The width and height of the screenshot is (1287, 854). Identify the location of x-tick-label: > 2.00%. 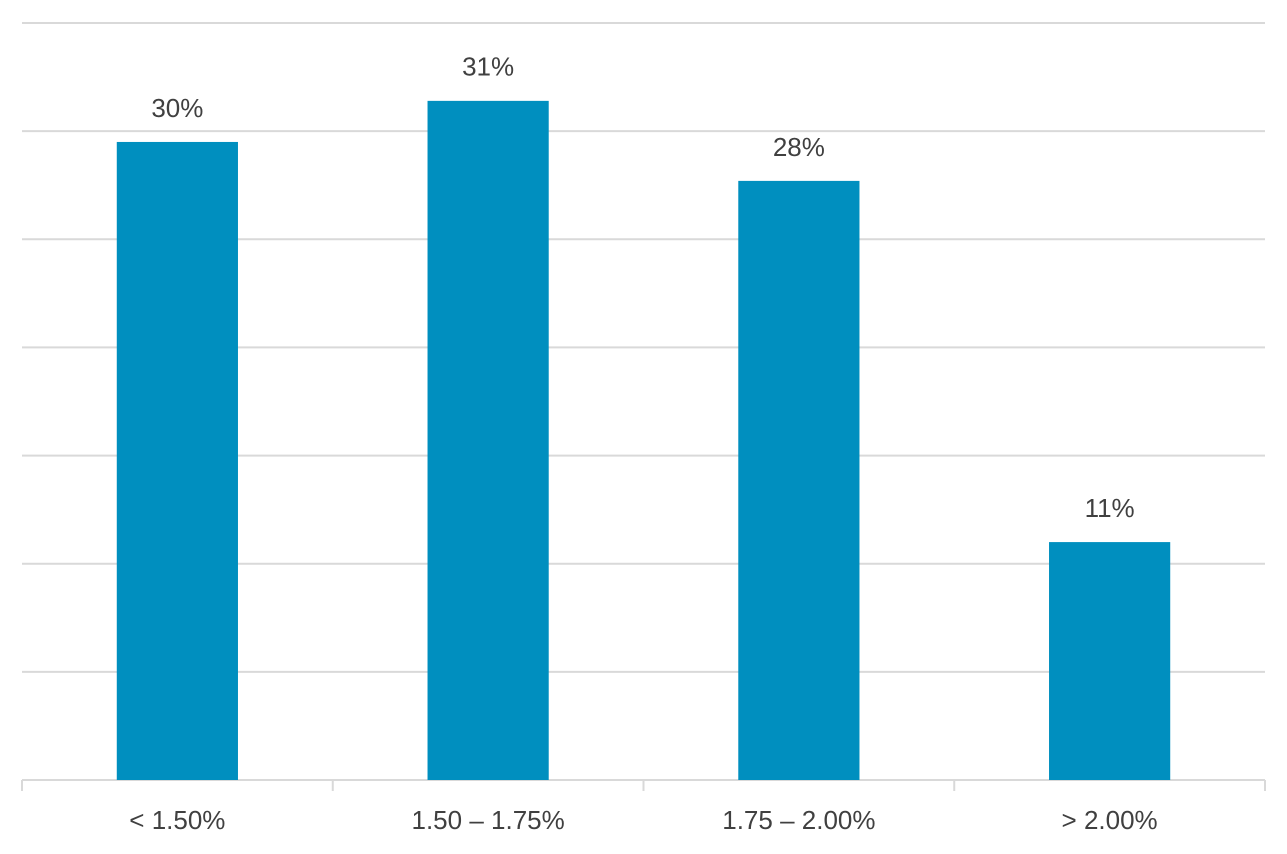
(1110, 820).